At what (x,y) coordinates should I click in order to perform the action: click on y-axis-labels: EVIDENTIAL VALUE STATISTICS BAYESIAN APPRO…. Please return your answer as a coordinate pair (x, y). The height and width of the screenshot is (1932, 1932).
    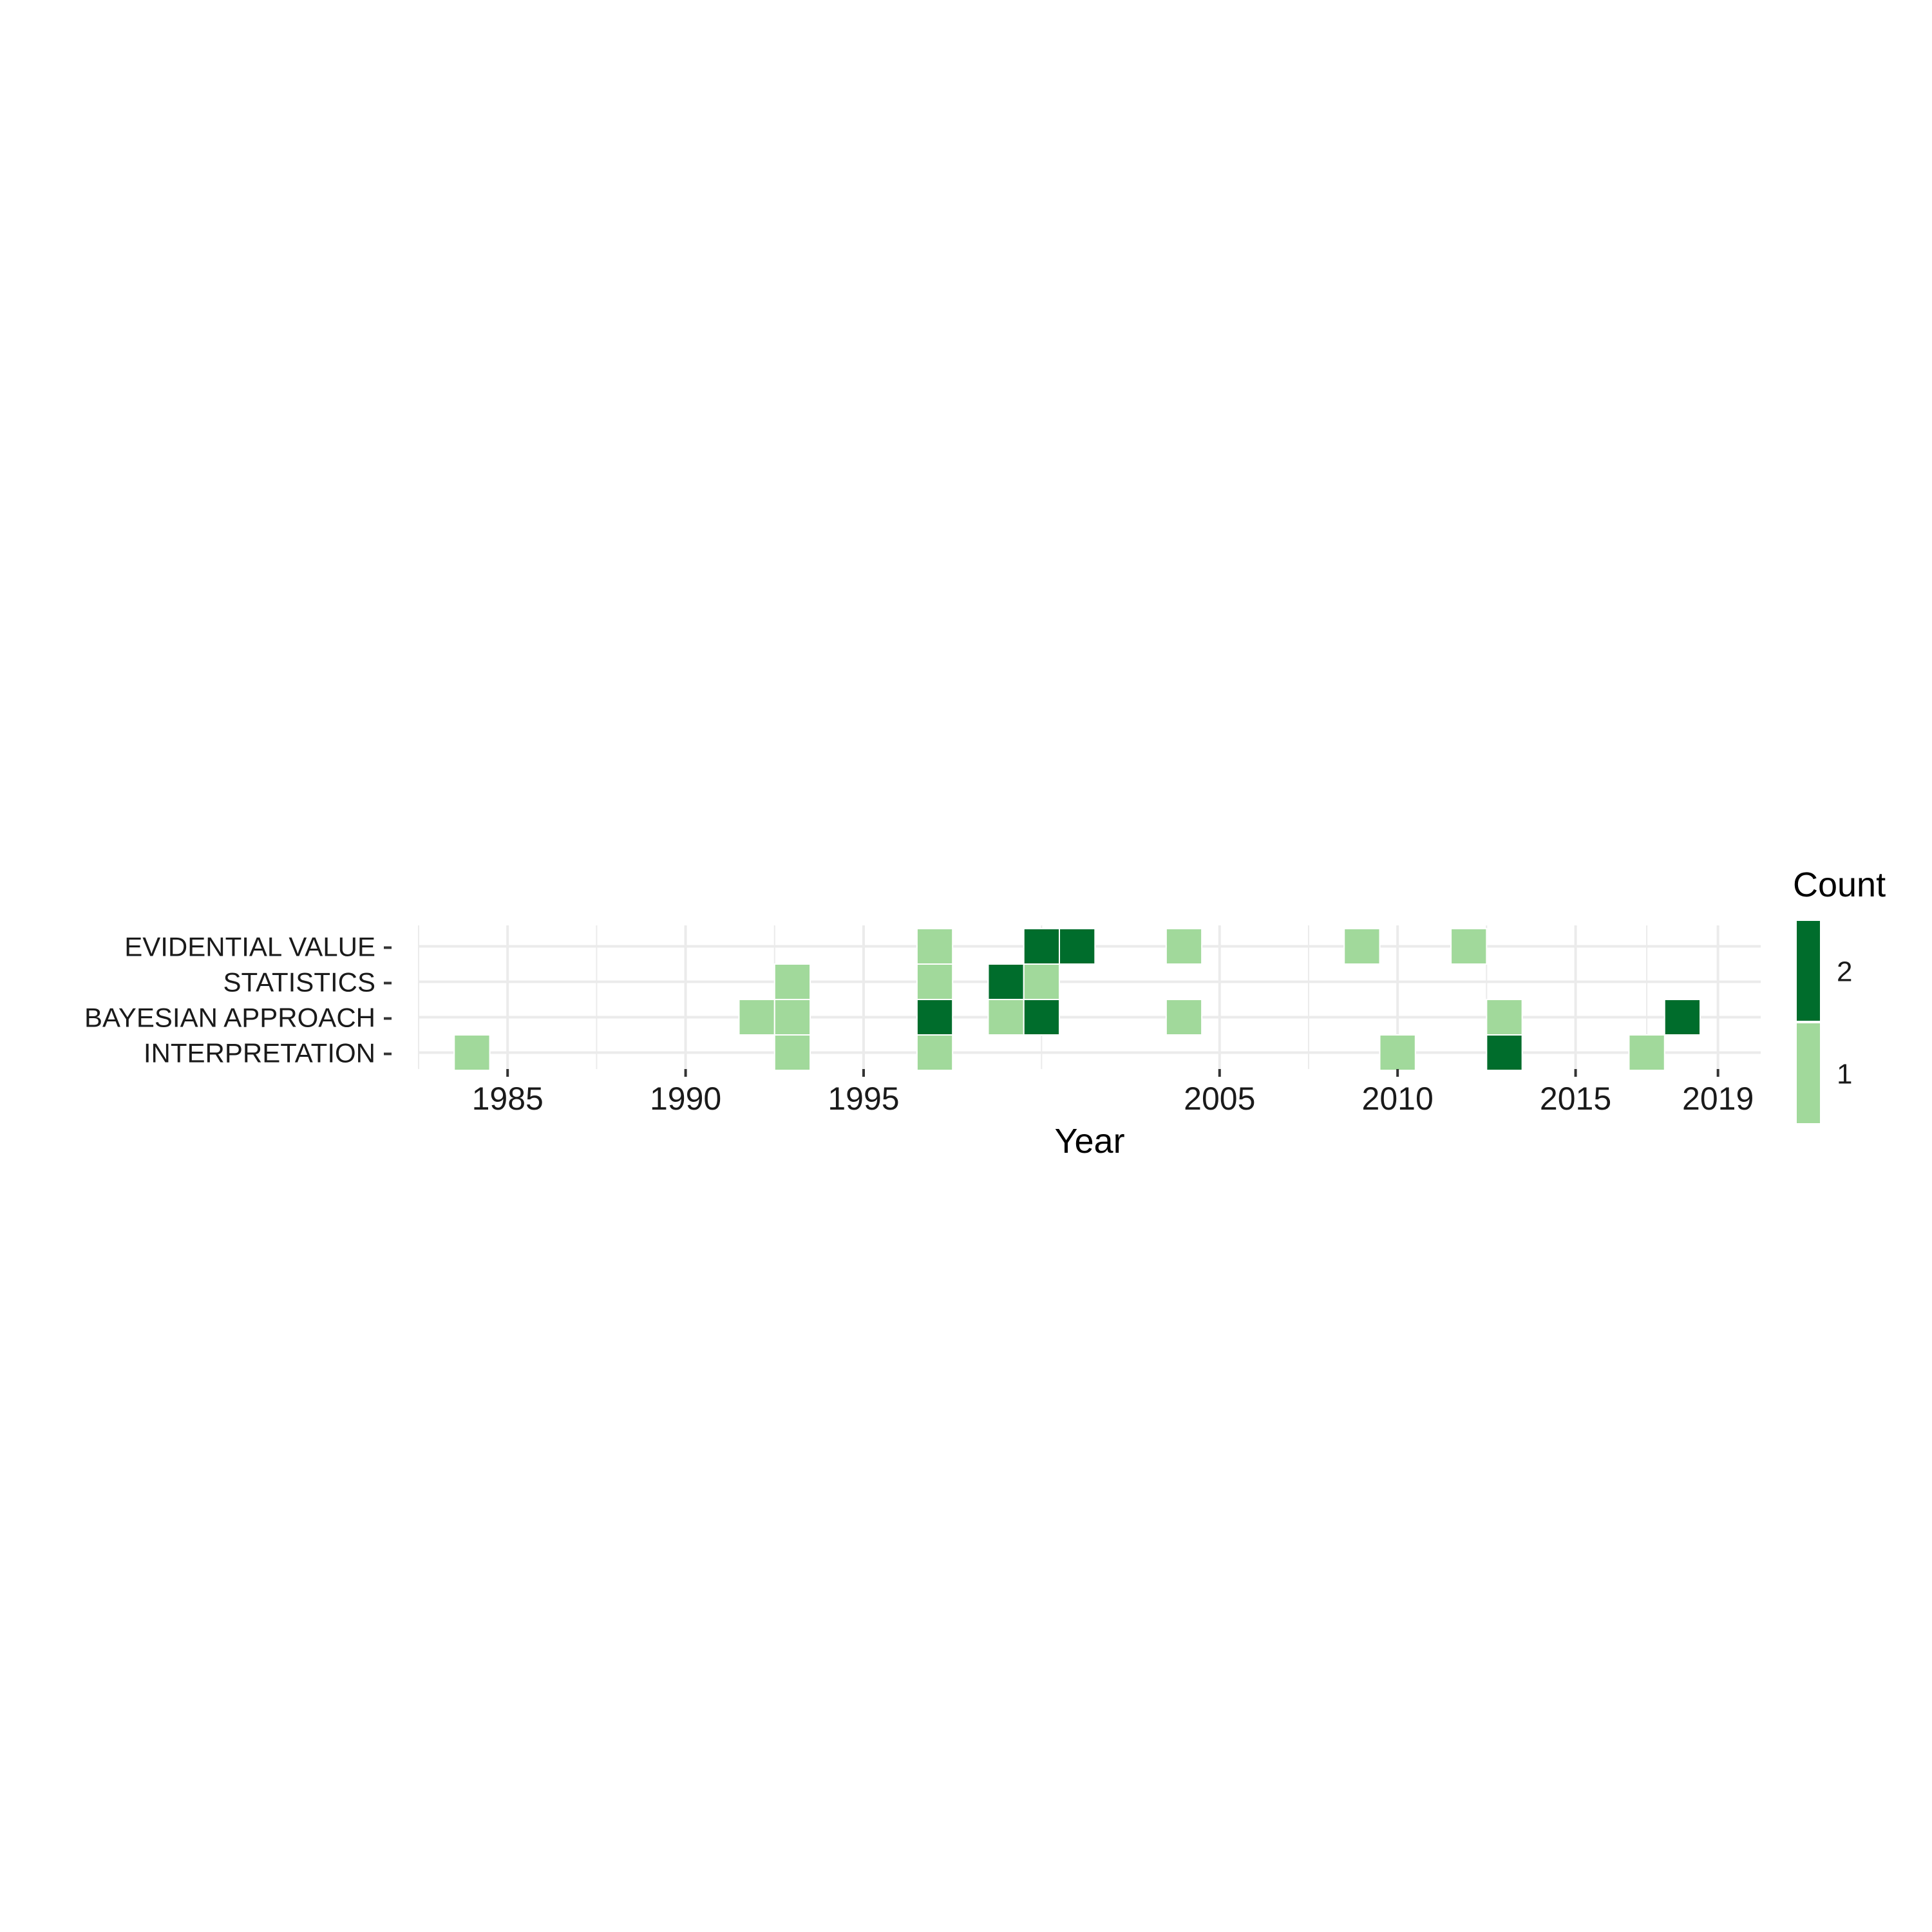
    Looking at the image, I should click on (238, 1000).